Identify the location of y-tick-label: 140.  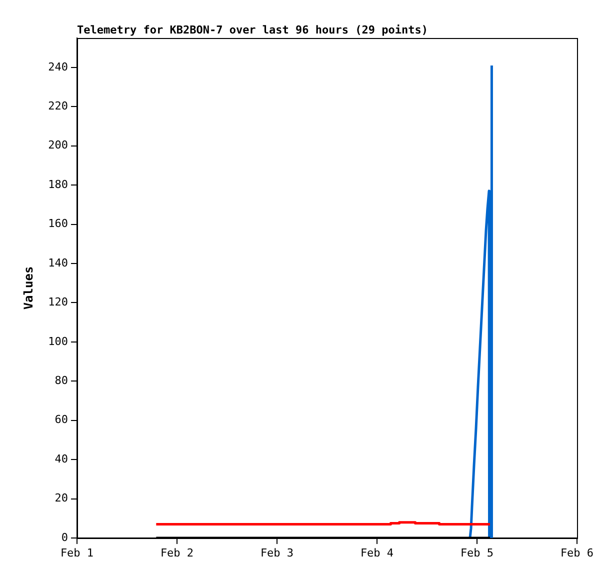
(58, 263).